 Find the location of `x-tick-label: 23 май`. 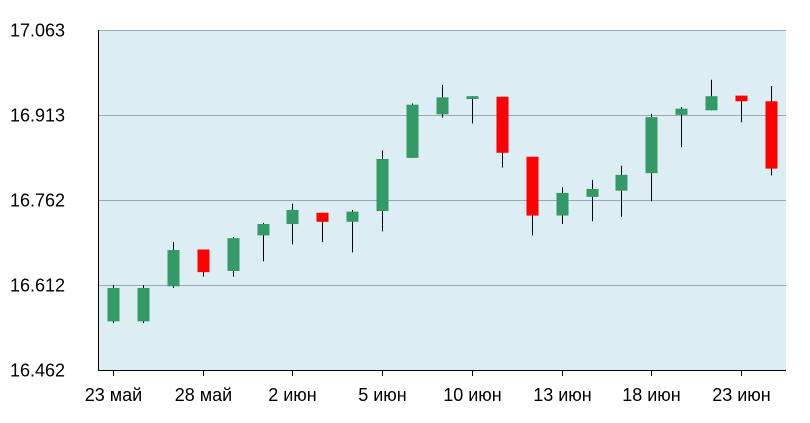

x-tick-label: 23 май is located at coordinates (113, 395).